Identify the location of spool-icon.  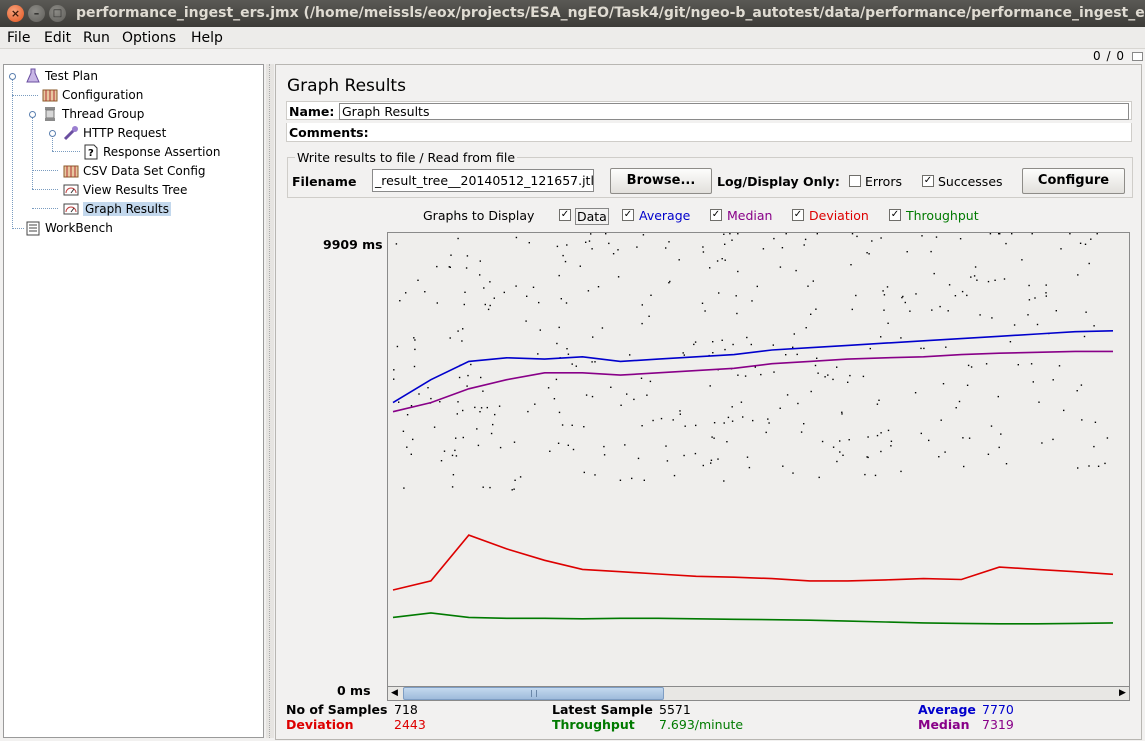
(50, 114).